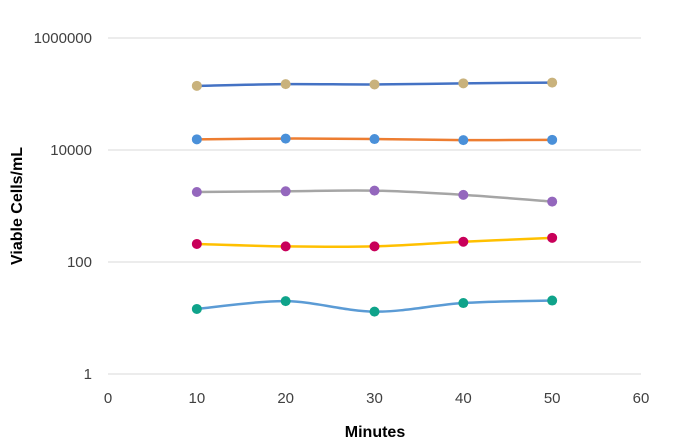  I want to click on x-tick-label: 10, so click(196, 398).